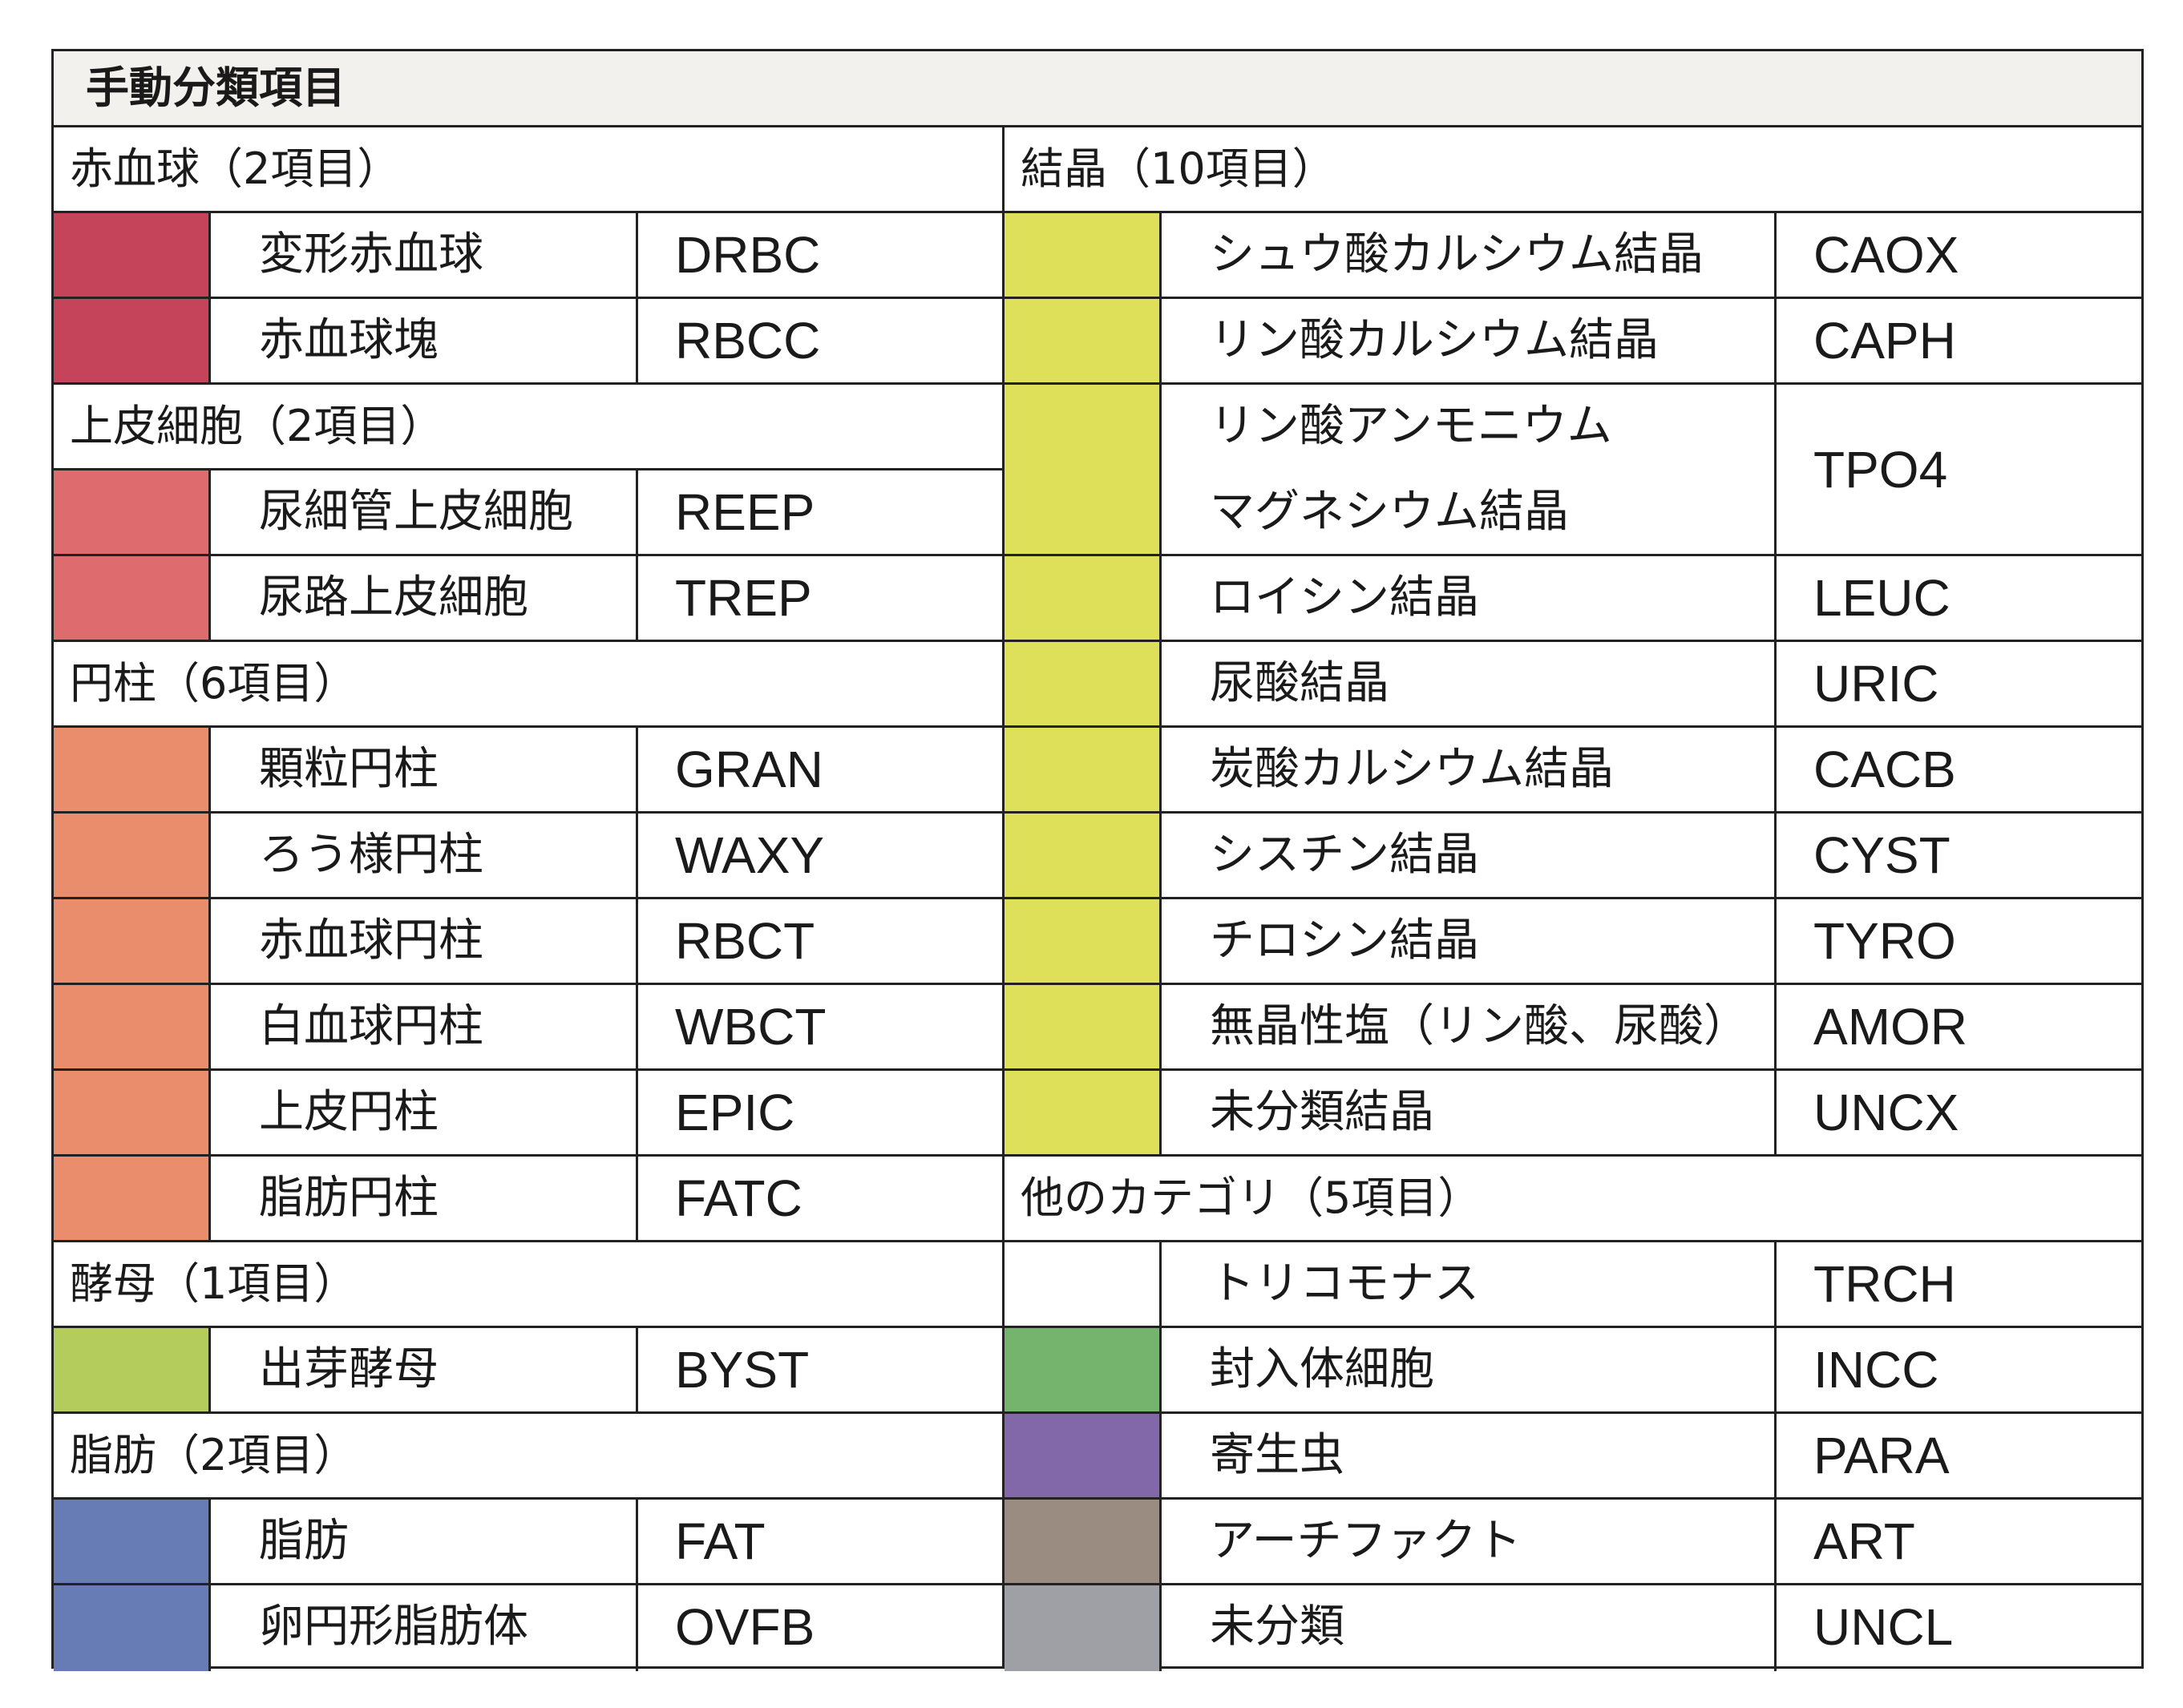 The image size is (2183, 1708). I want to click on item-name: チロシン結晶, so click(1344, 941).